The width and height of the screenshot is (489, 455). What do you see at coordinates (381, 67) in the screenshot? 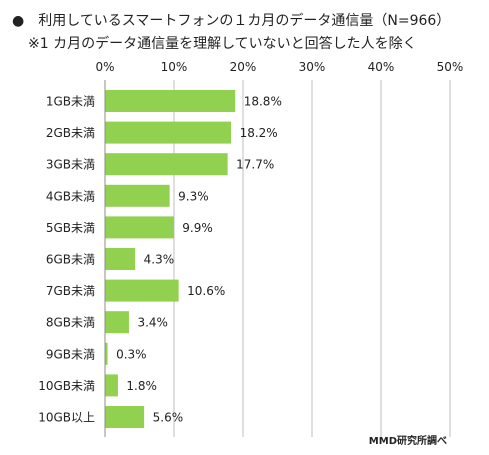
I see `x-tick-label: 40%` at bounding box center [381, 67].